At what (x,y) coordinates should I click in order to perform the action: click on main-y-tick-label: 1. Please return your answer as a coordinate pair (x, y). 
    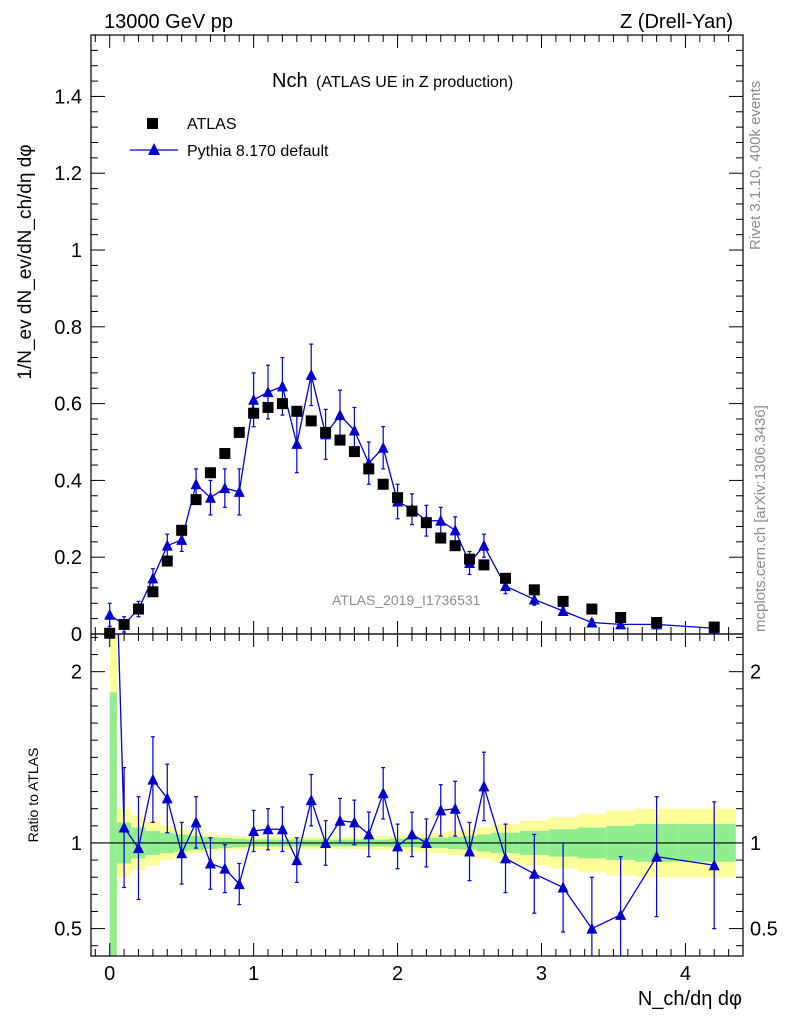
    Looking at the image, I should click on (76, 251).